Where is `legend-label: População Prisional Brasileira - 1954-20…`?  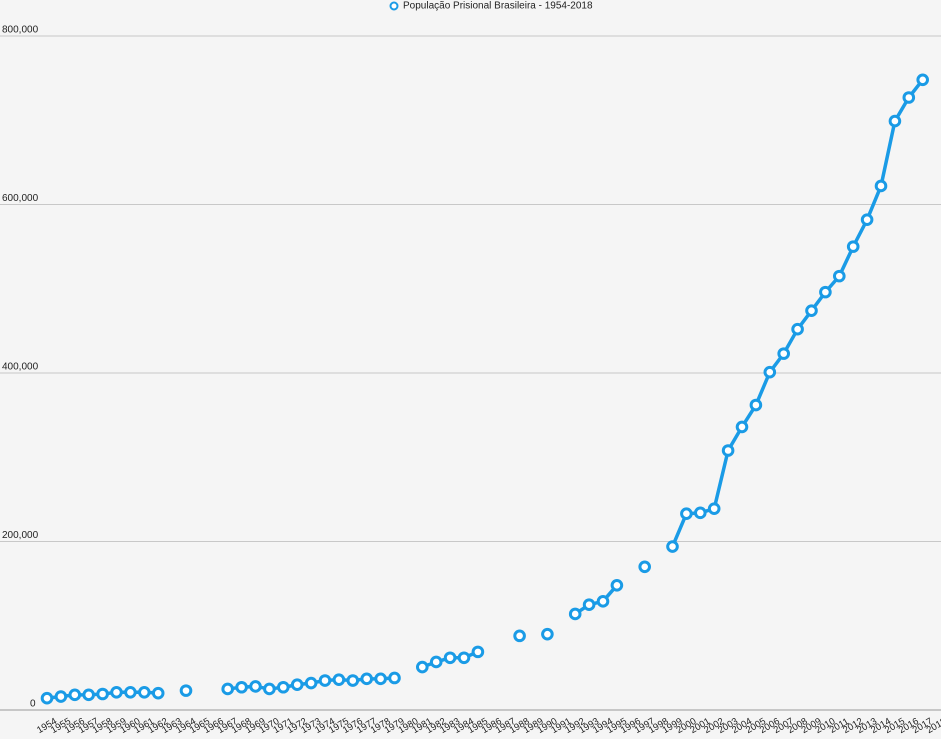 legend-label: População Prisional Brasileira - 1954-20… is located at coordinates (498, 6).